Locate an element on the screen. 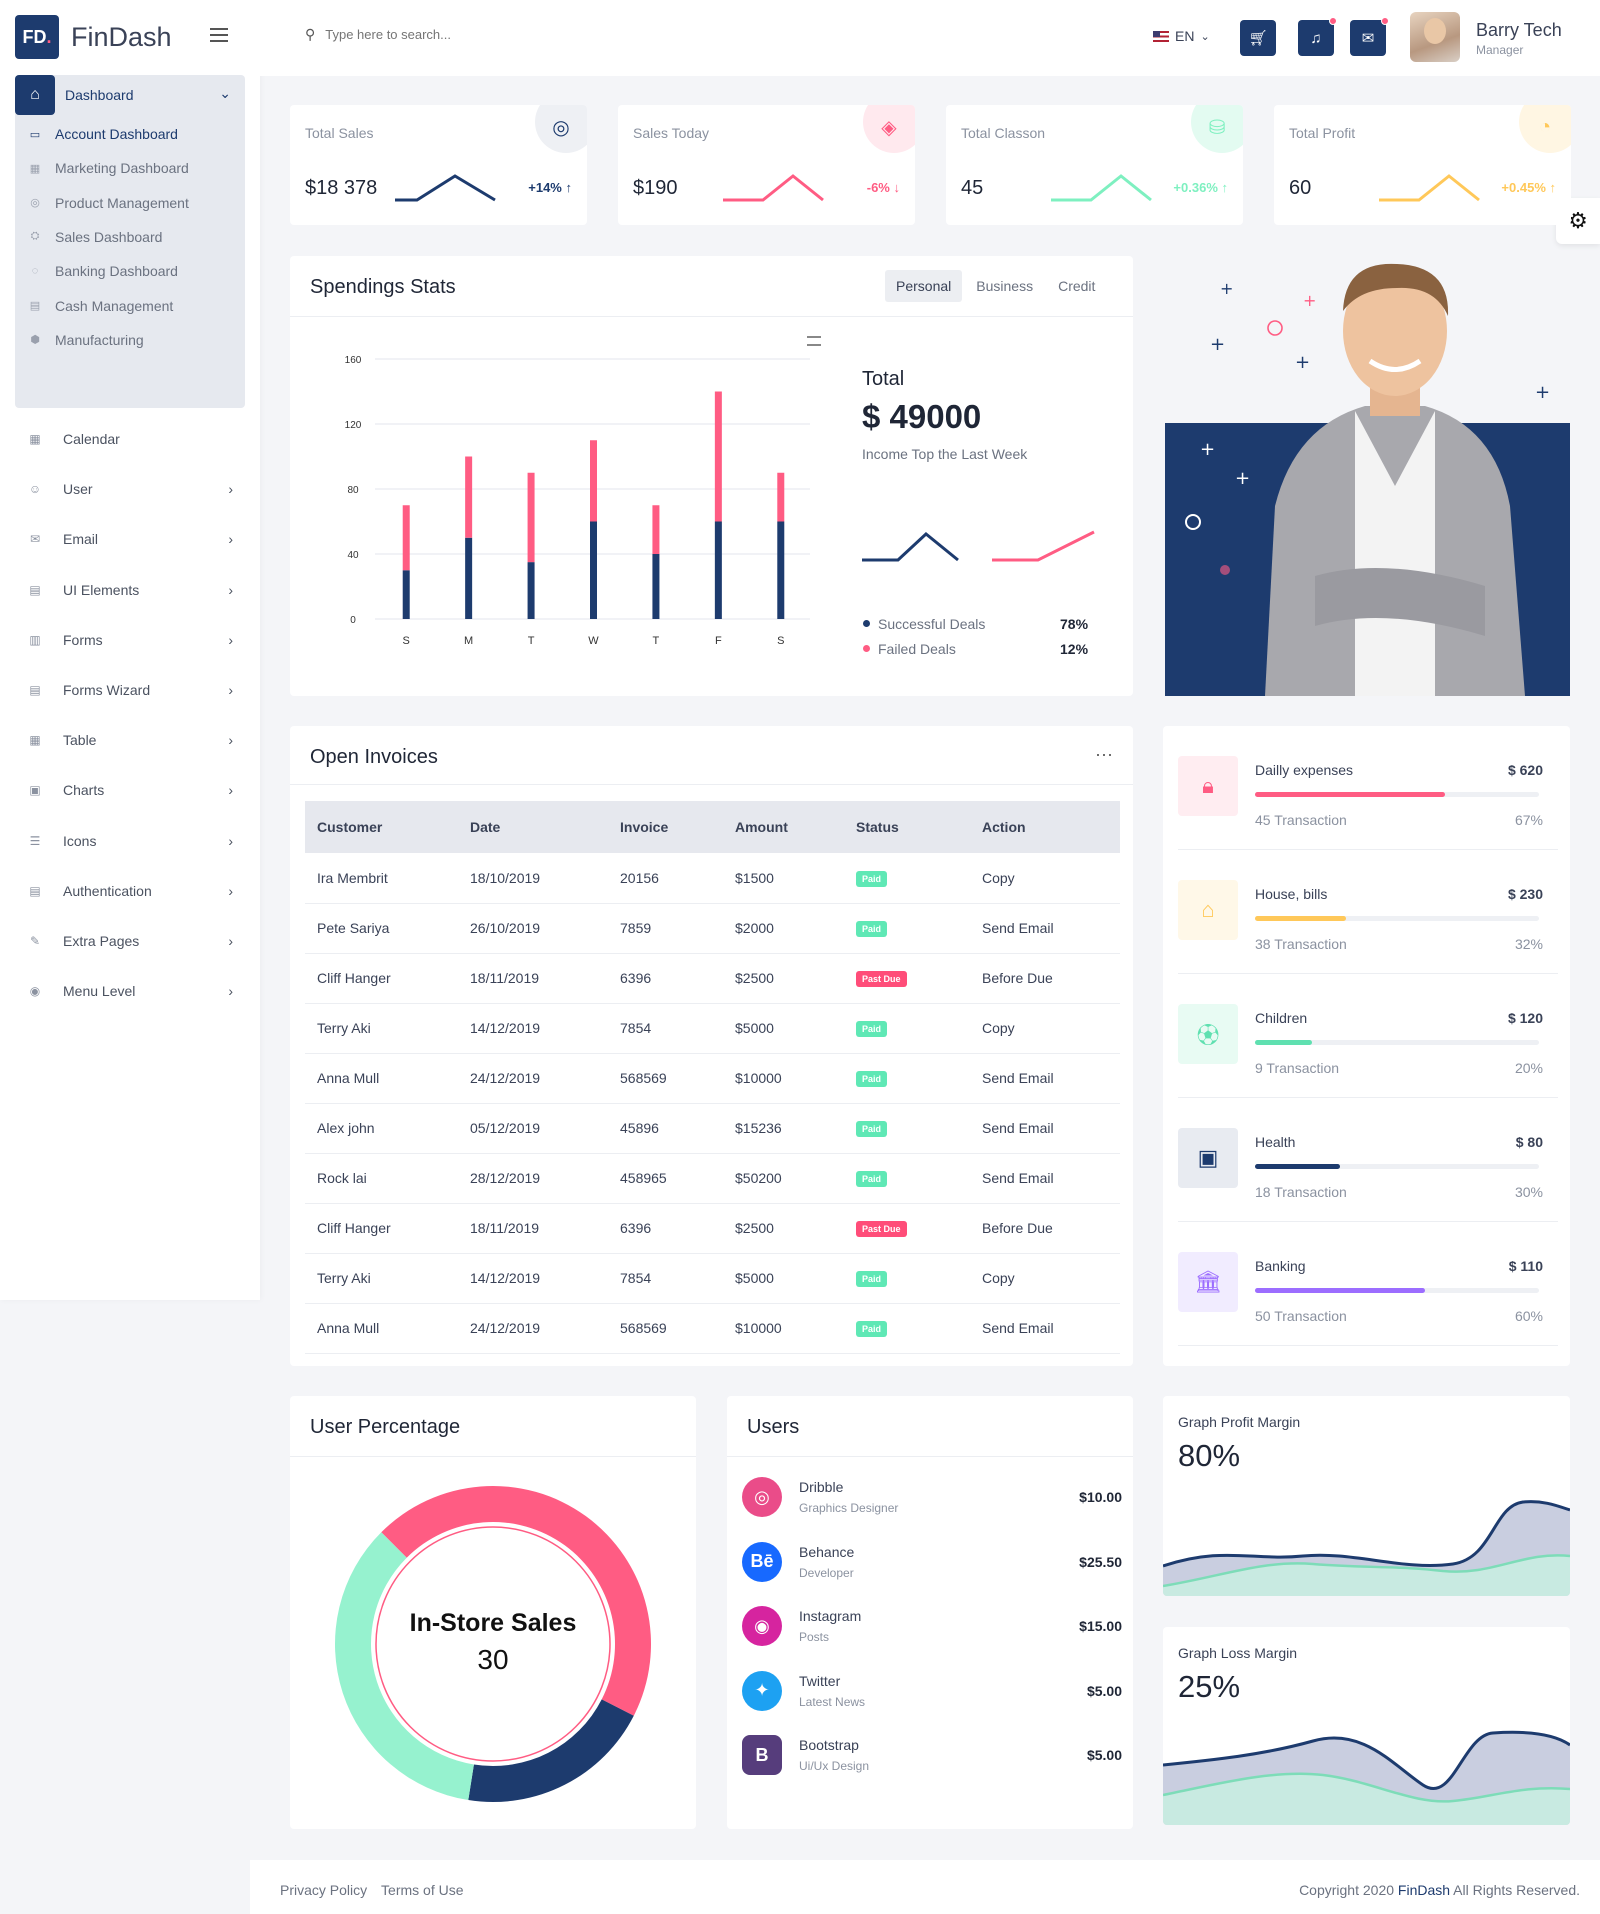 The height and width of the screenshot is (1914, 1600). user-avatar is located at coordinates (1435, 37).